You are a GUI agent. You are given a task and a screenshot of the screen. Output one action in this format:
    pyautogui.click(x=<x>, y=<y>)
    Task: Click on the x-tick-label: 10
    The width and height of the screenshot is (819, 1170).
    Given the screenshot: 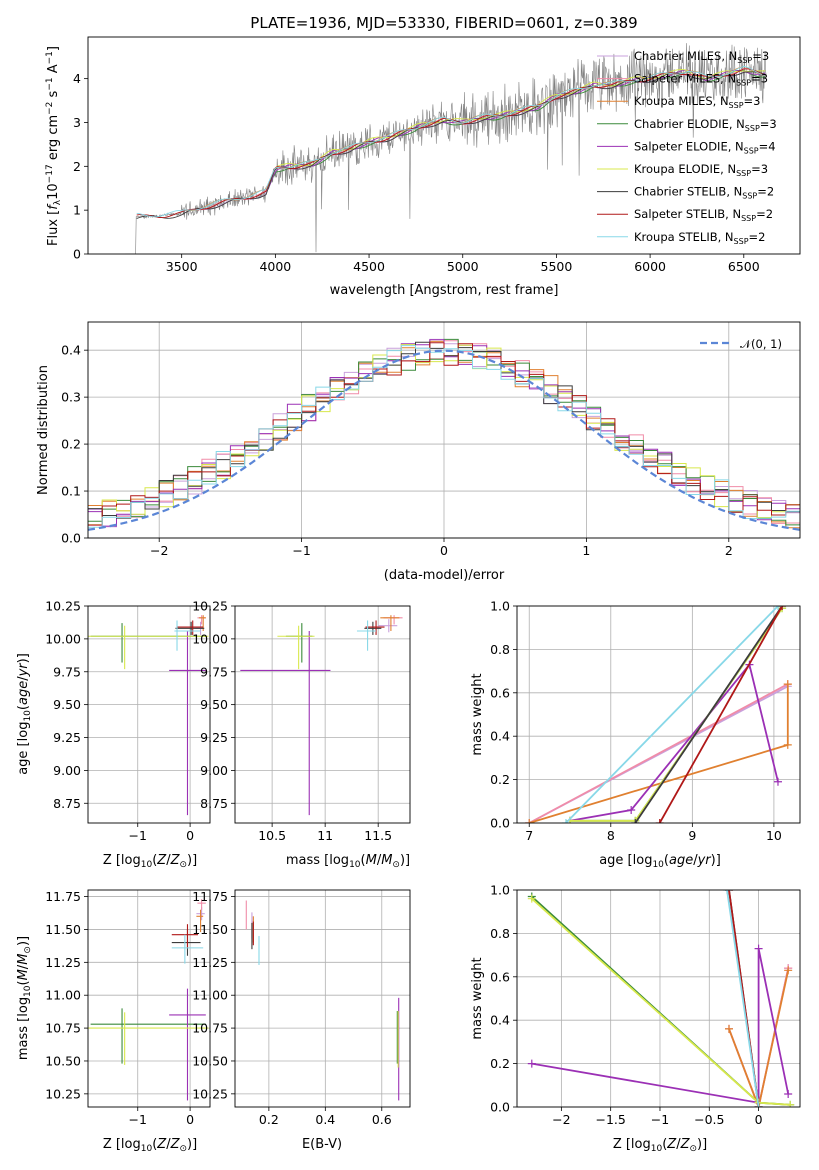 What is the action you would take?
    pyautogui.click(x=774, y=835)
    